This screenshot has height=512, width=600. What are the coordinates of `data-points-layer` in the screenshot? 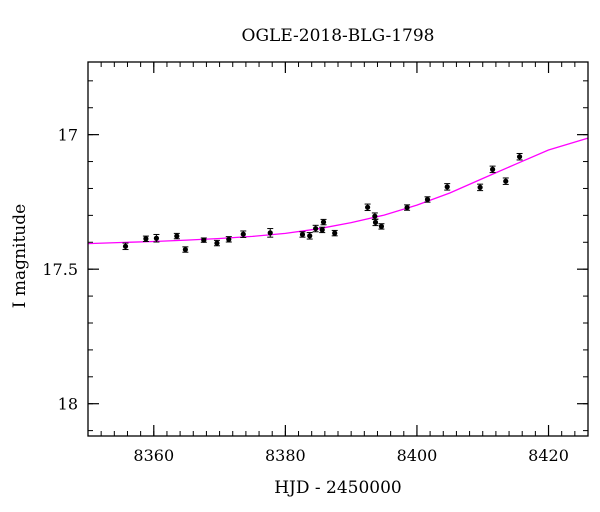 It's located at (322, 202).